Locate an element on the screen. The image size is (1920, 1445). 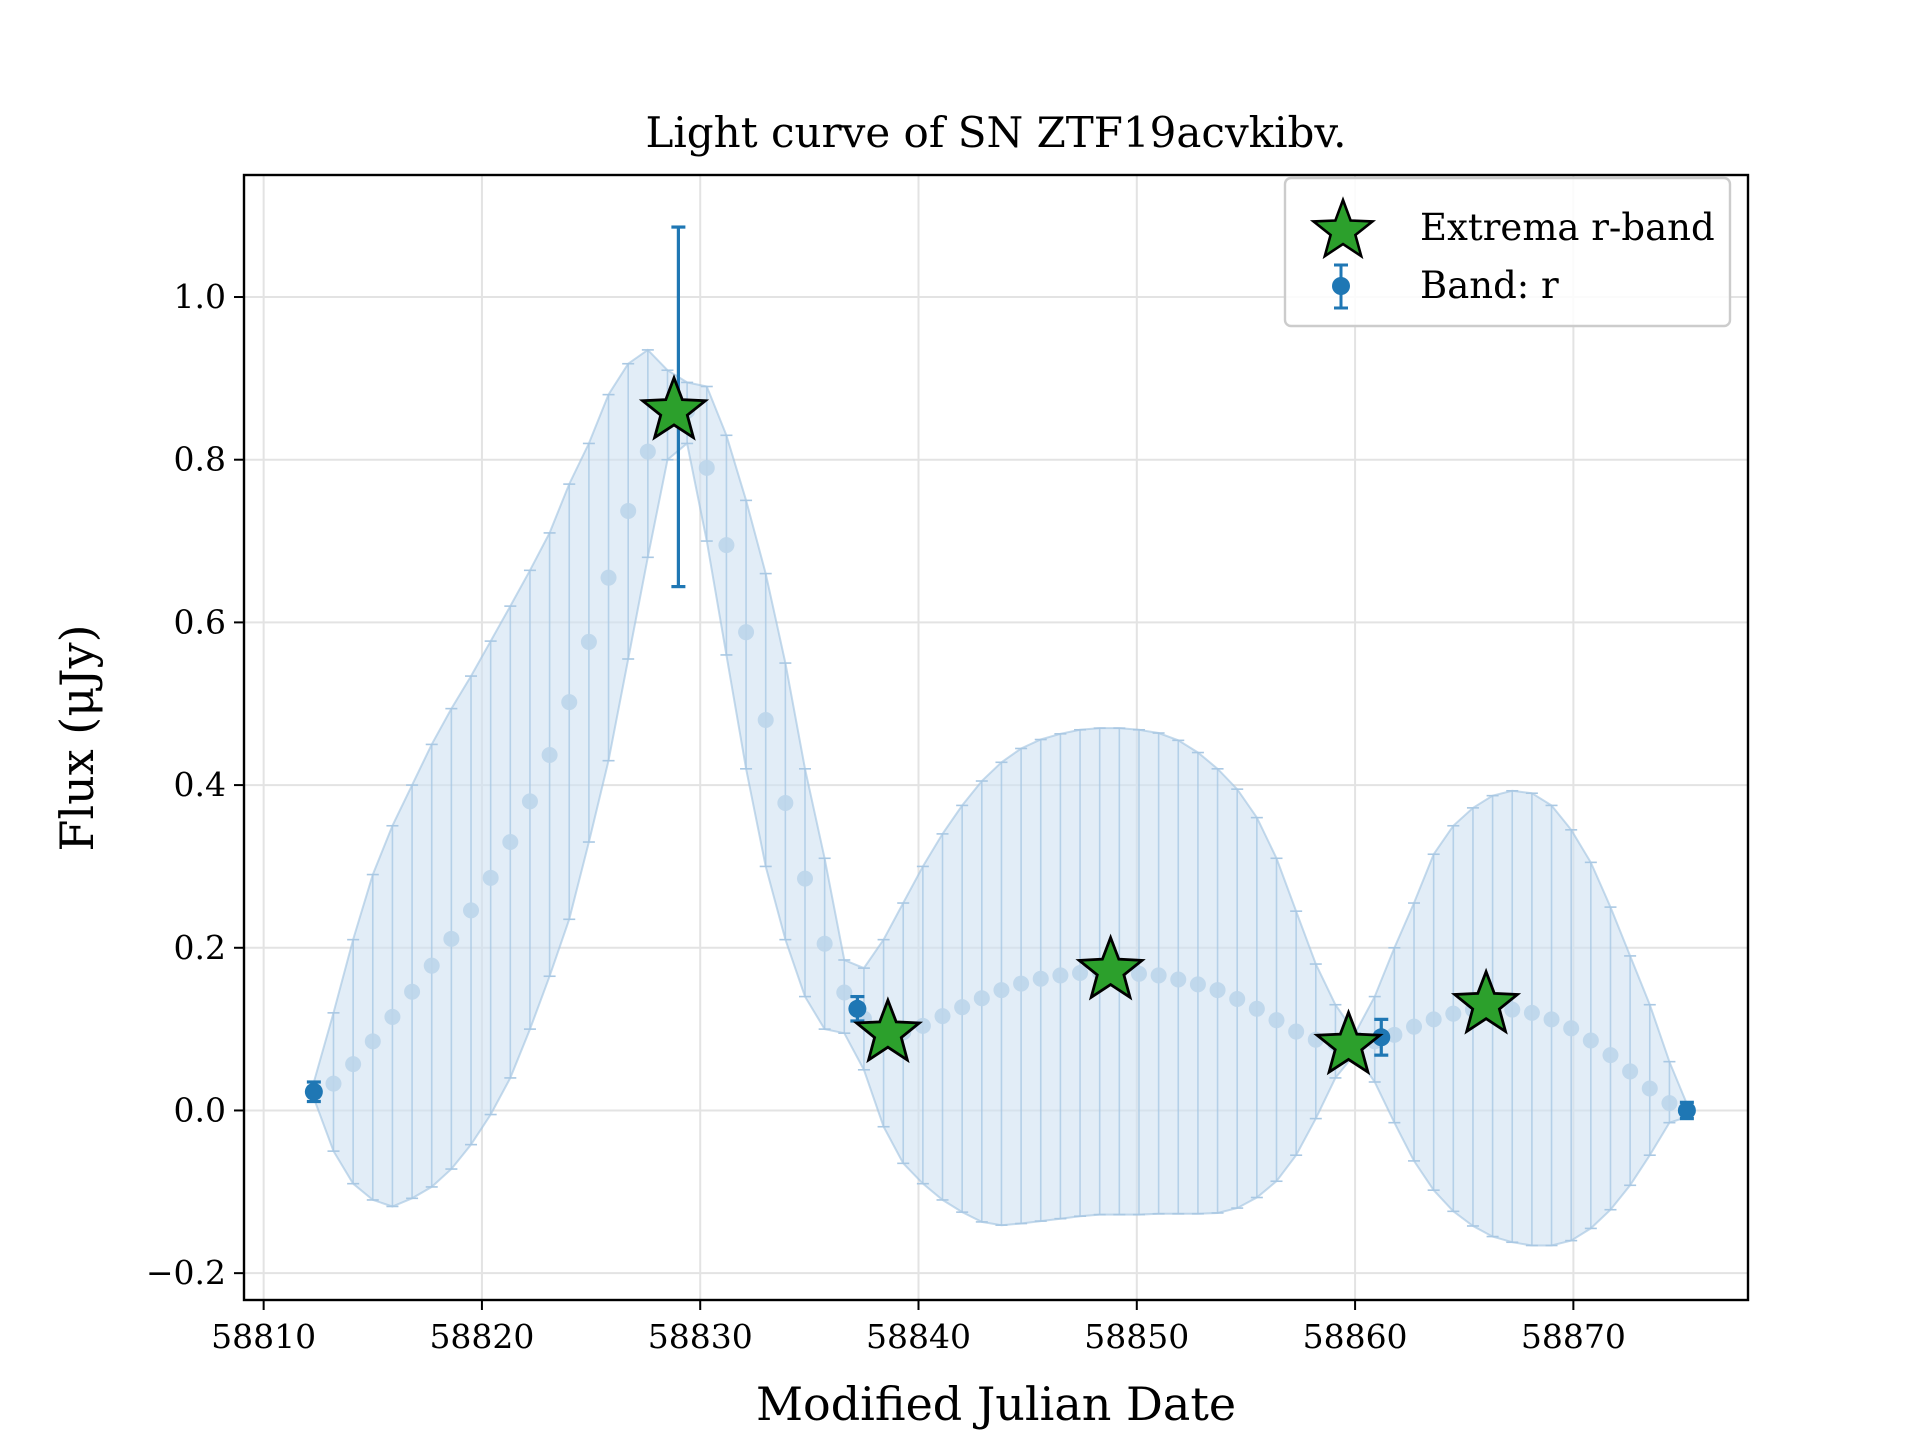
legend-label-observed: Band: r is located at coordinates (1489, 285).